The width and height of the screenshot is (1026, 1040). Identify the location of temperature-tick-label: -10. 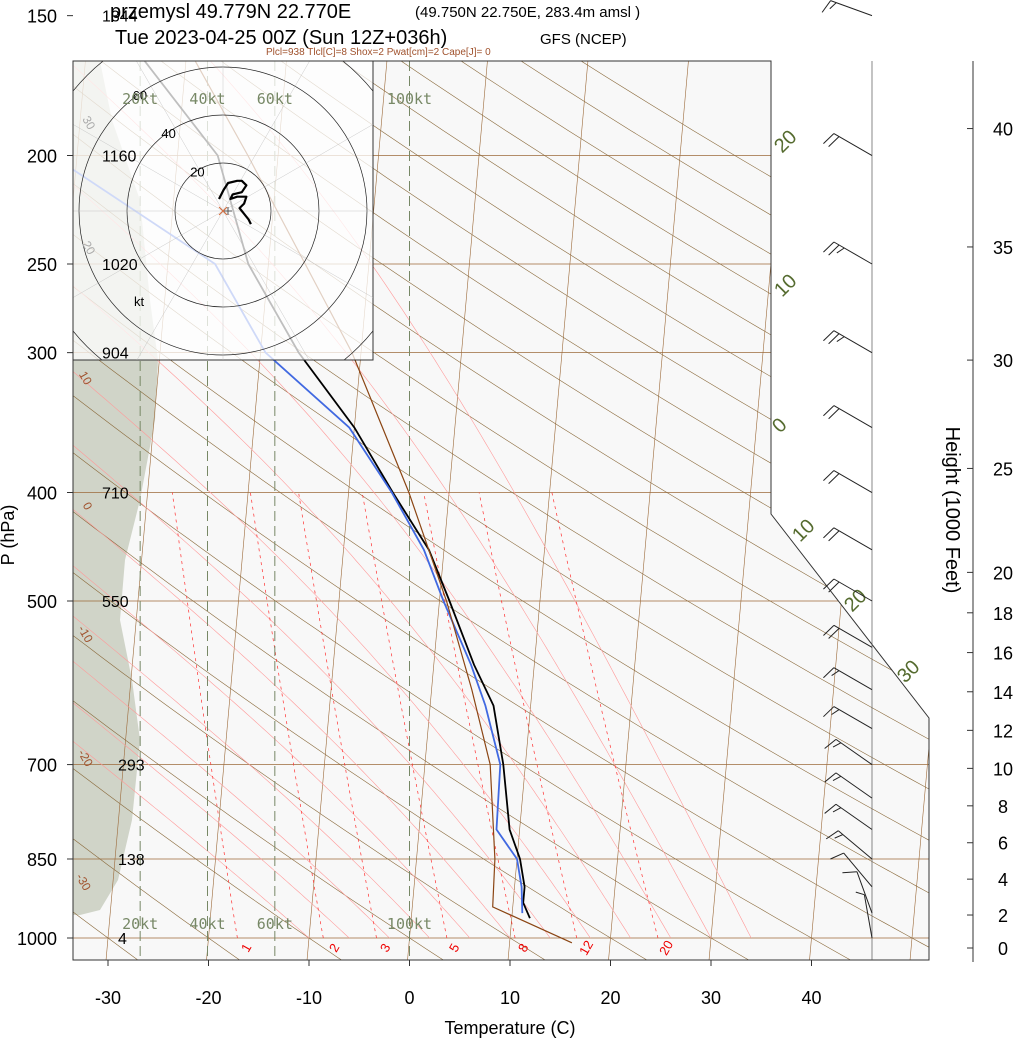
(309, 998).